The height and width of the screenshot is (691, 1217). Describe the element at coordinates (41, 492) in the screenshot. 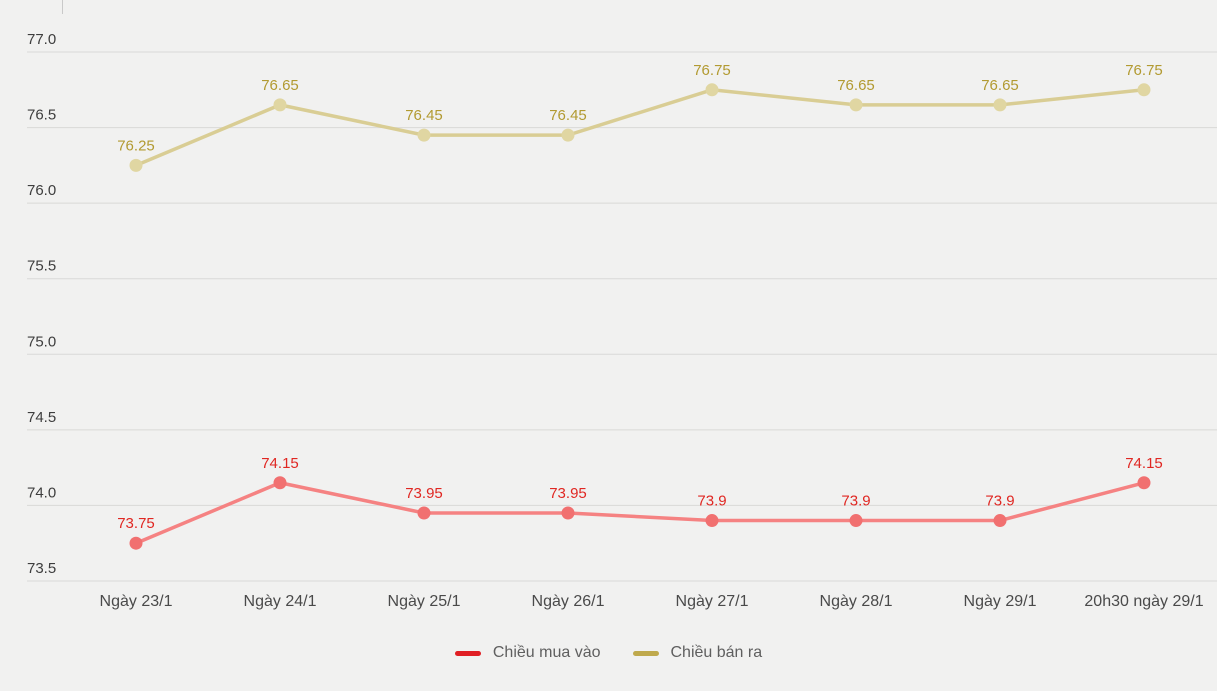

I see `y-axis-tick-label: 74.0` at that location.